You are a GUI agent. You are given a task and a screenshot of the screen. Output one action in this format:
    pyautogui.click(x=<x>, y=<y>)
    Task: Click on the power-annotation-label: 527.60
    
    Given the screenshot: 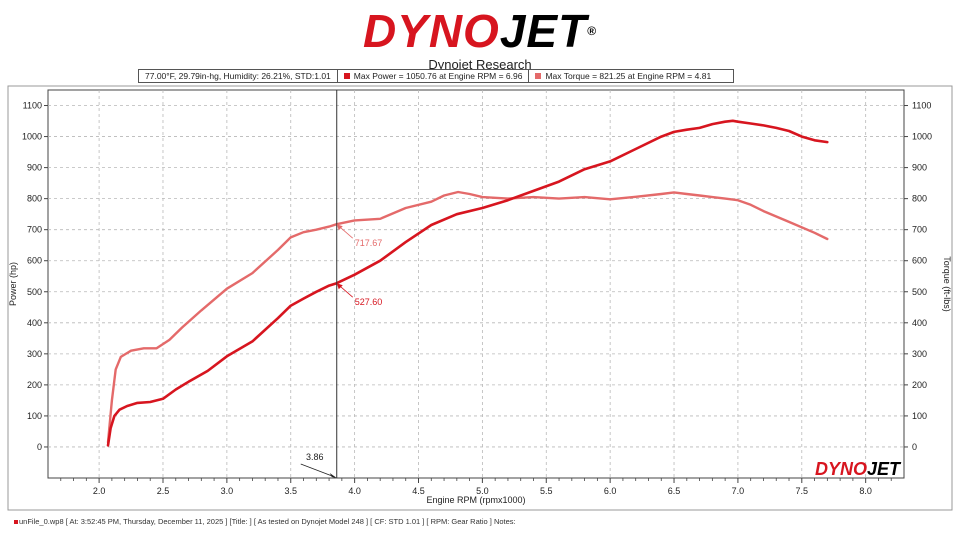 What is the action you would take?
    pyautogui.click(x=369, y=302)
    